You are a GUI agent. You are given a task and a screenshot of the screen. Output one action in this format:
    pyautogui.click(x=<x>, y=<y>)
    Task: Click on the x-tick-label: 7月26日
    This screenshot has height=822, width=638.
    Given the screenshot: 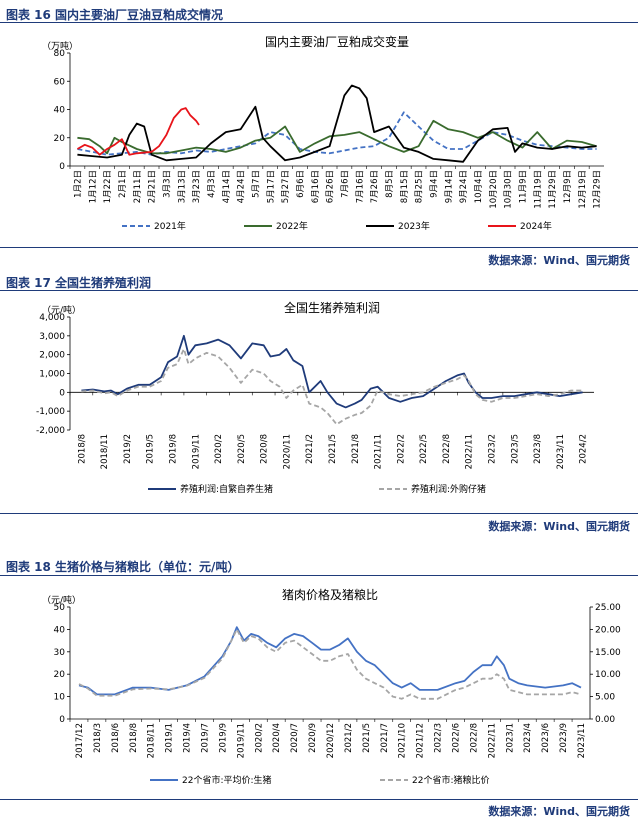 What is the action you would take?
    pyautogui.click(x=375, y=186)
    